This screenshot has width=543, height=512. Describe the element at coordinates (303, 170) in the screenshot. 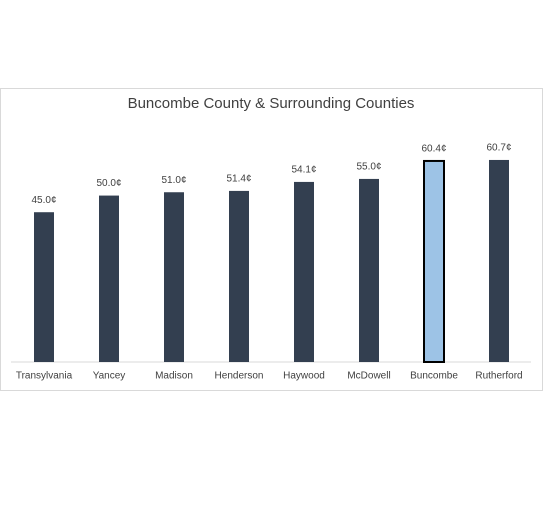

I see `value-label: 54.1¢` at that location.